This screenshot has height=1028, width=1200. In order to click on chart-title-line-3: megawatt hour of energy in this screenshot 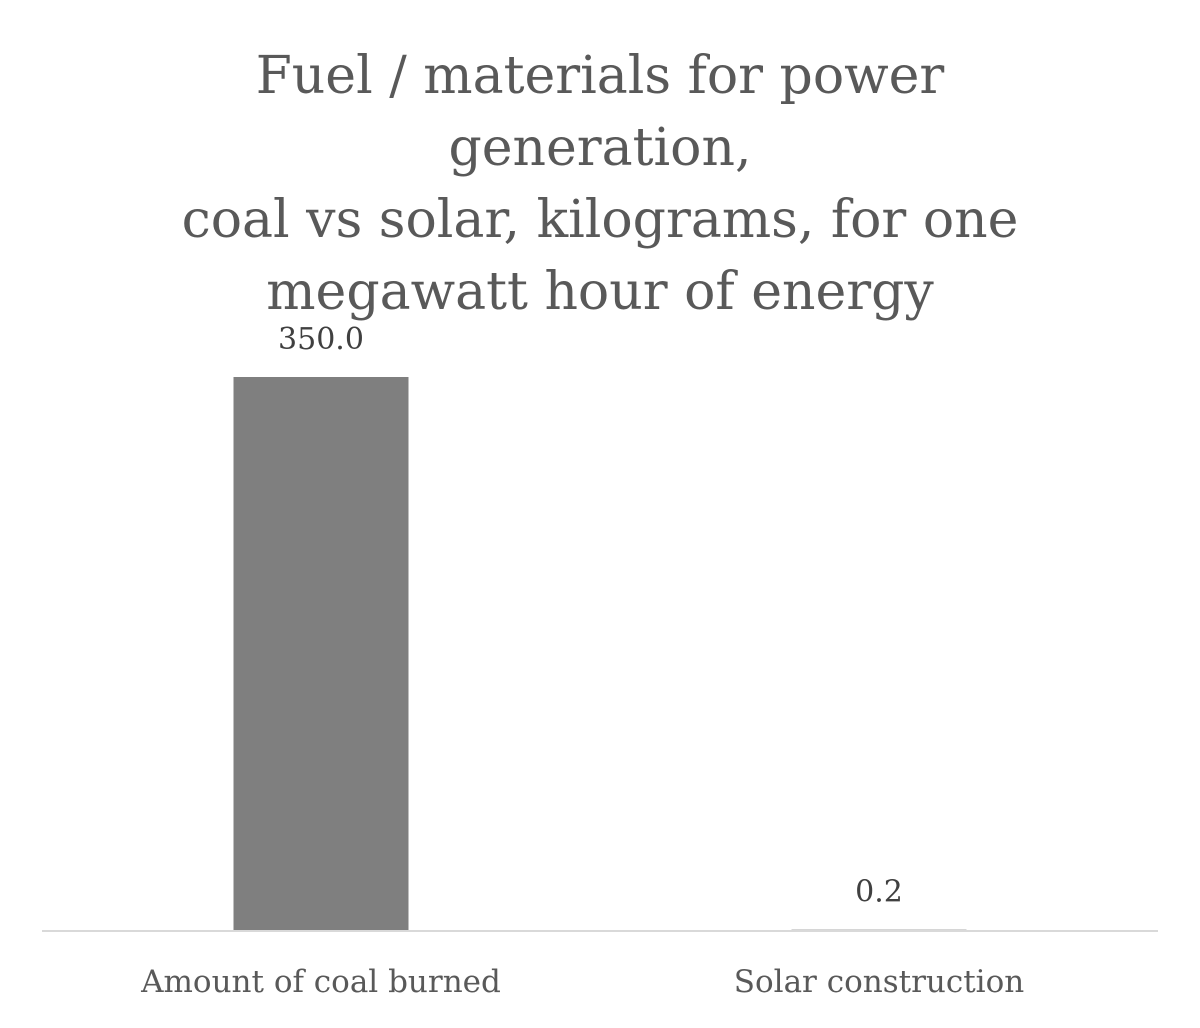, I will do `click(600, 292)`.